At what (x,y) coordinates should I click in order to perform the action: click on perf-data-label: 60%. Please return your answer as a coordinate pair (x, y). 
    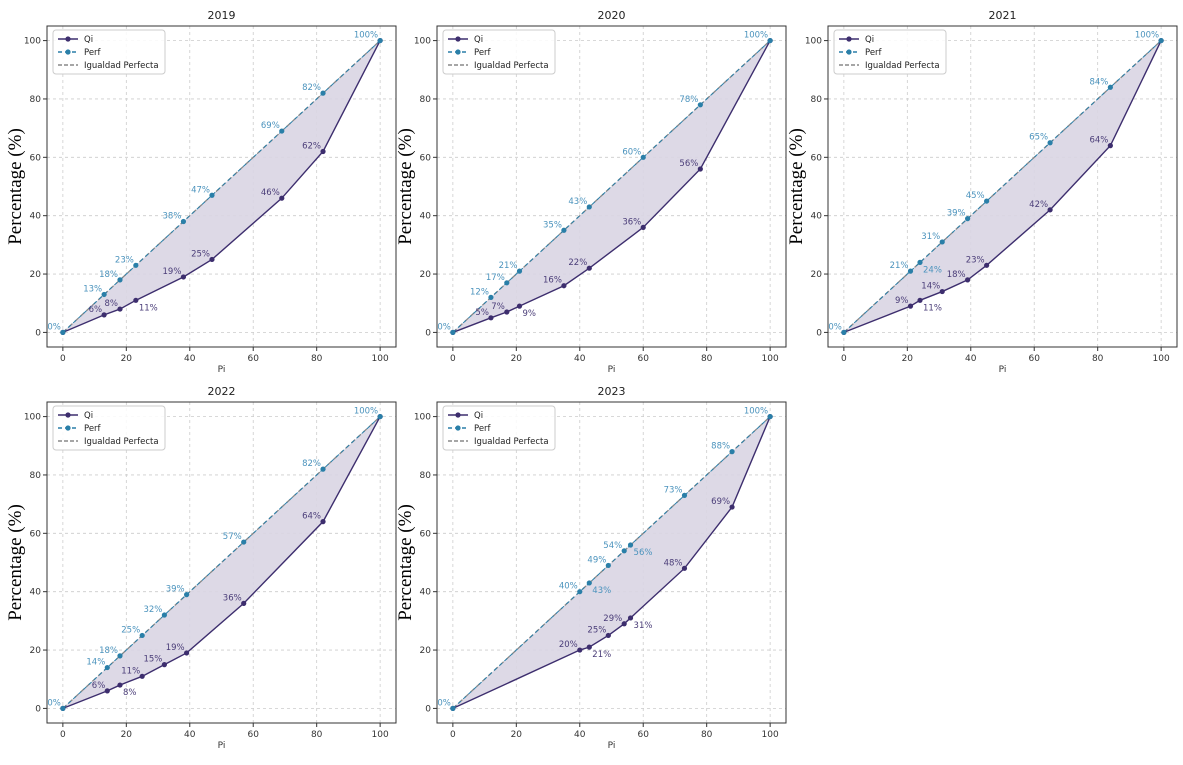
    Looking at the image, I should click on (631, 152).